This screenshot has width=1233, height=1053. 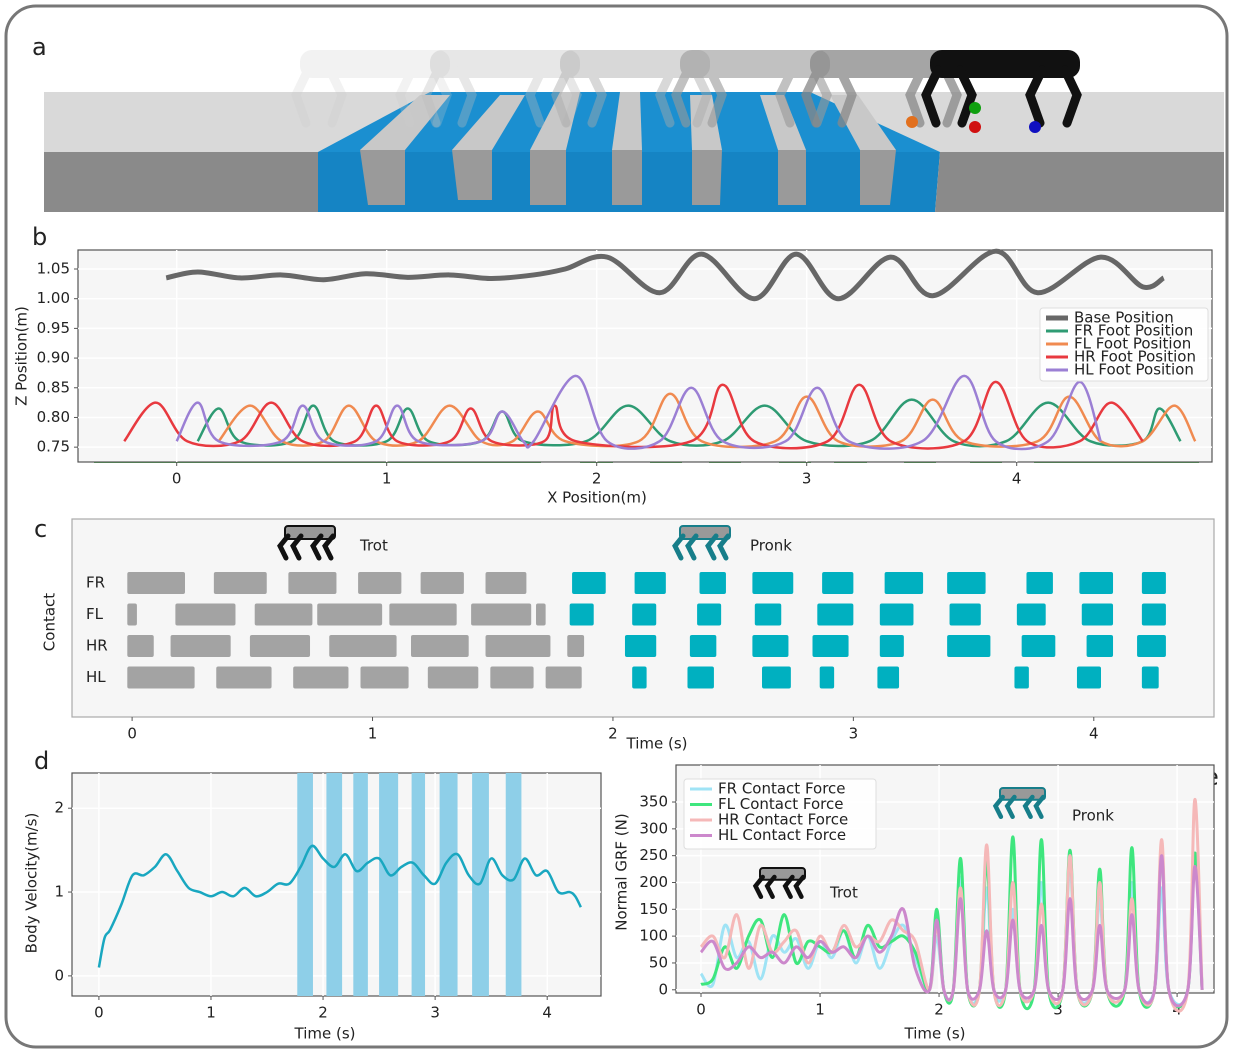 I want to click on y-tick-label: 300, so click(x=653, y=828).